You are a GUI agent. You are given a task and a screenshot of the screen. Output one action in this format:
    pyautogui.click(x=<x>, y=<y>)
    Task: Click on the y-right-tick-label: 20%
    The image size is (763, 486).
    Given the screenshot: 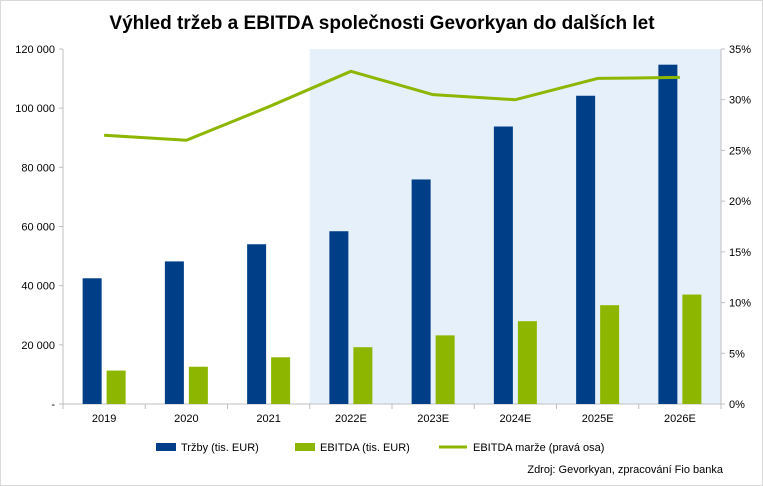 What is the action you would take?
    pyautogui.click(x=740, y=202)
    